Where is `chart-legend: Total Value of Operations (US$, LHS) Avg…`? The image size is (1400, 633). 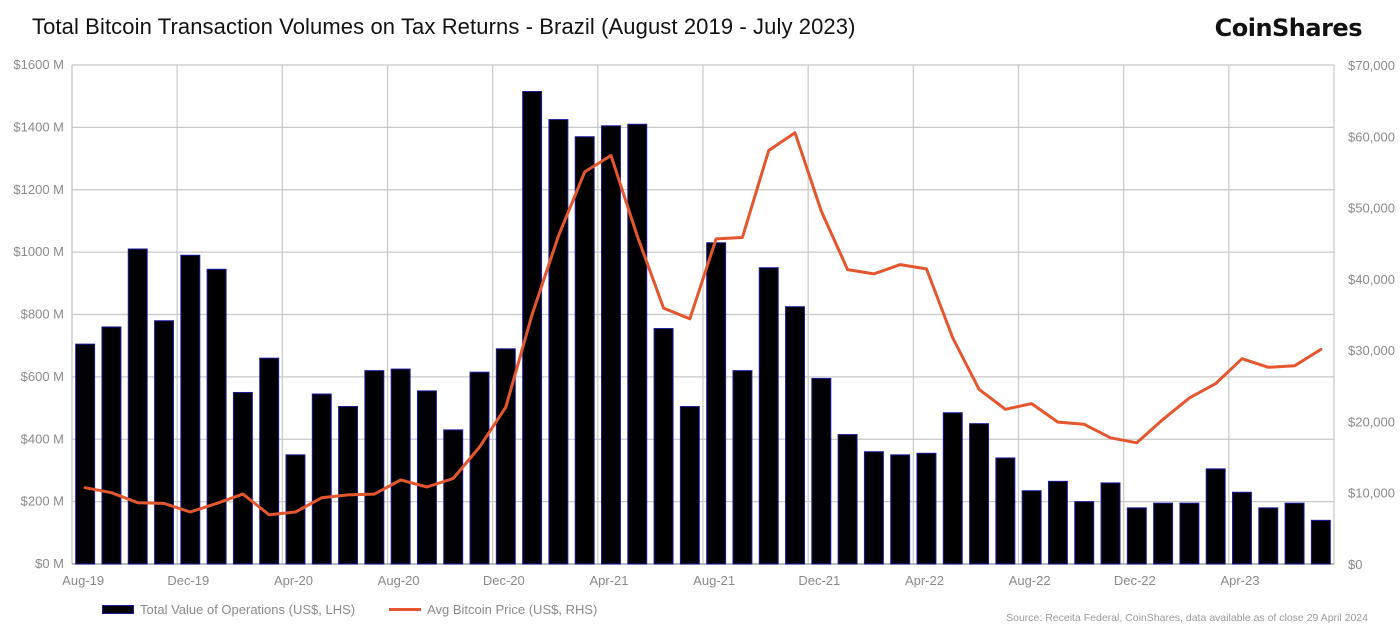
chart-legend: Total Value of Operations (US$, LHS) Avg… is located at coordinates (349, 609).